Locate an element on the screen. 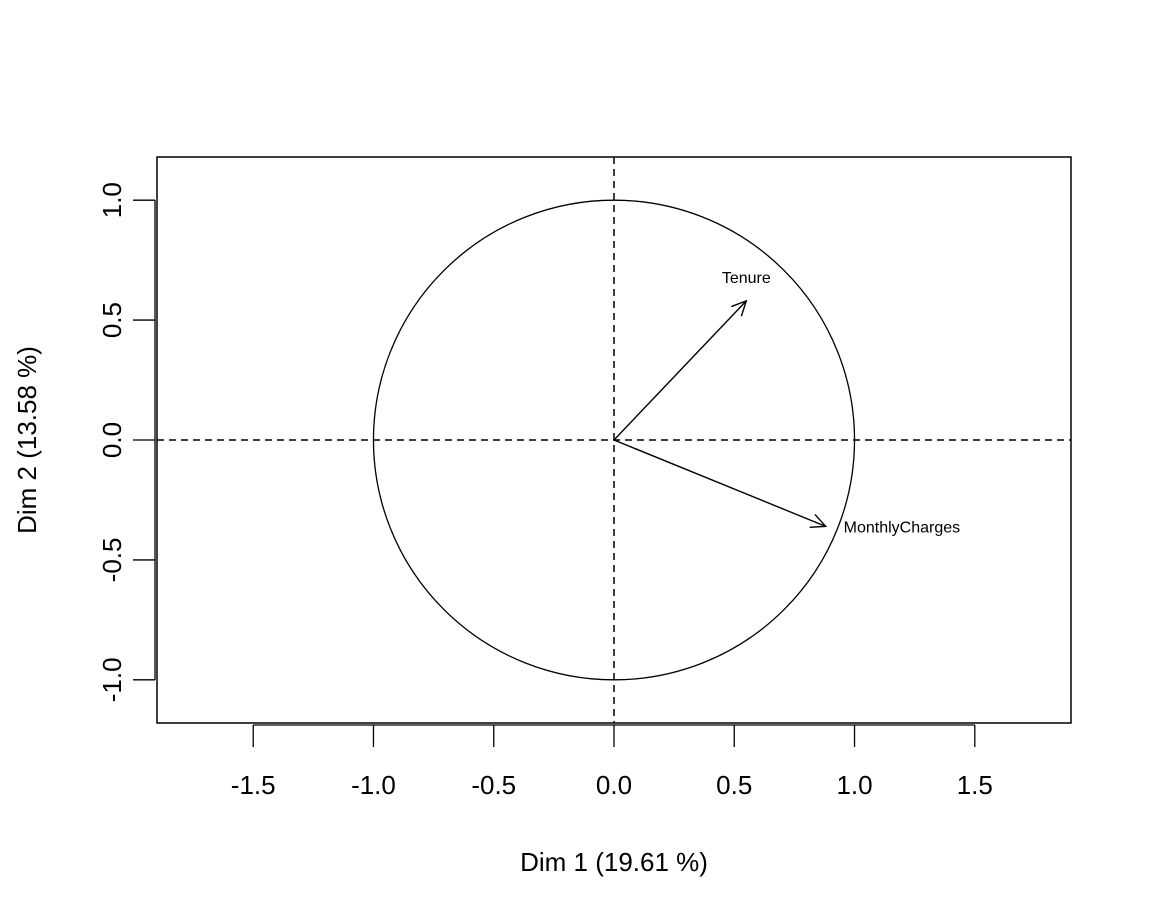 This screenshot has height=921, width=1152. y-tick-label: 0.0 is located at coordinates (112, 440).